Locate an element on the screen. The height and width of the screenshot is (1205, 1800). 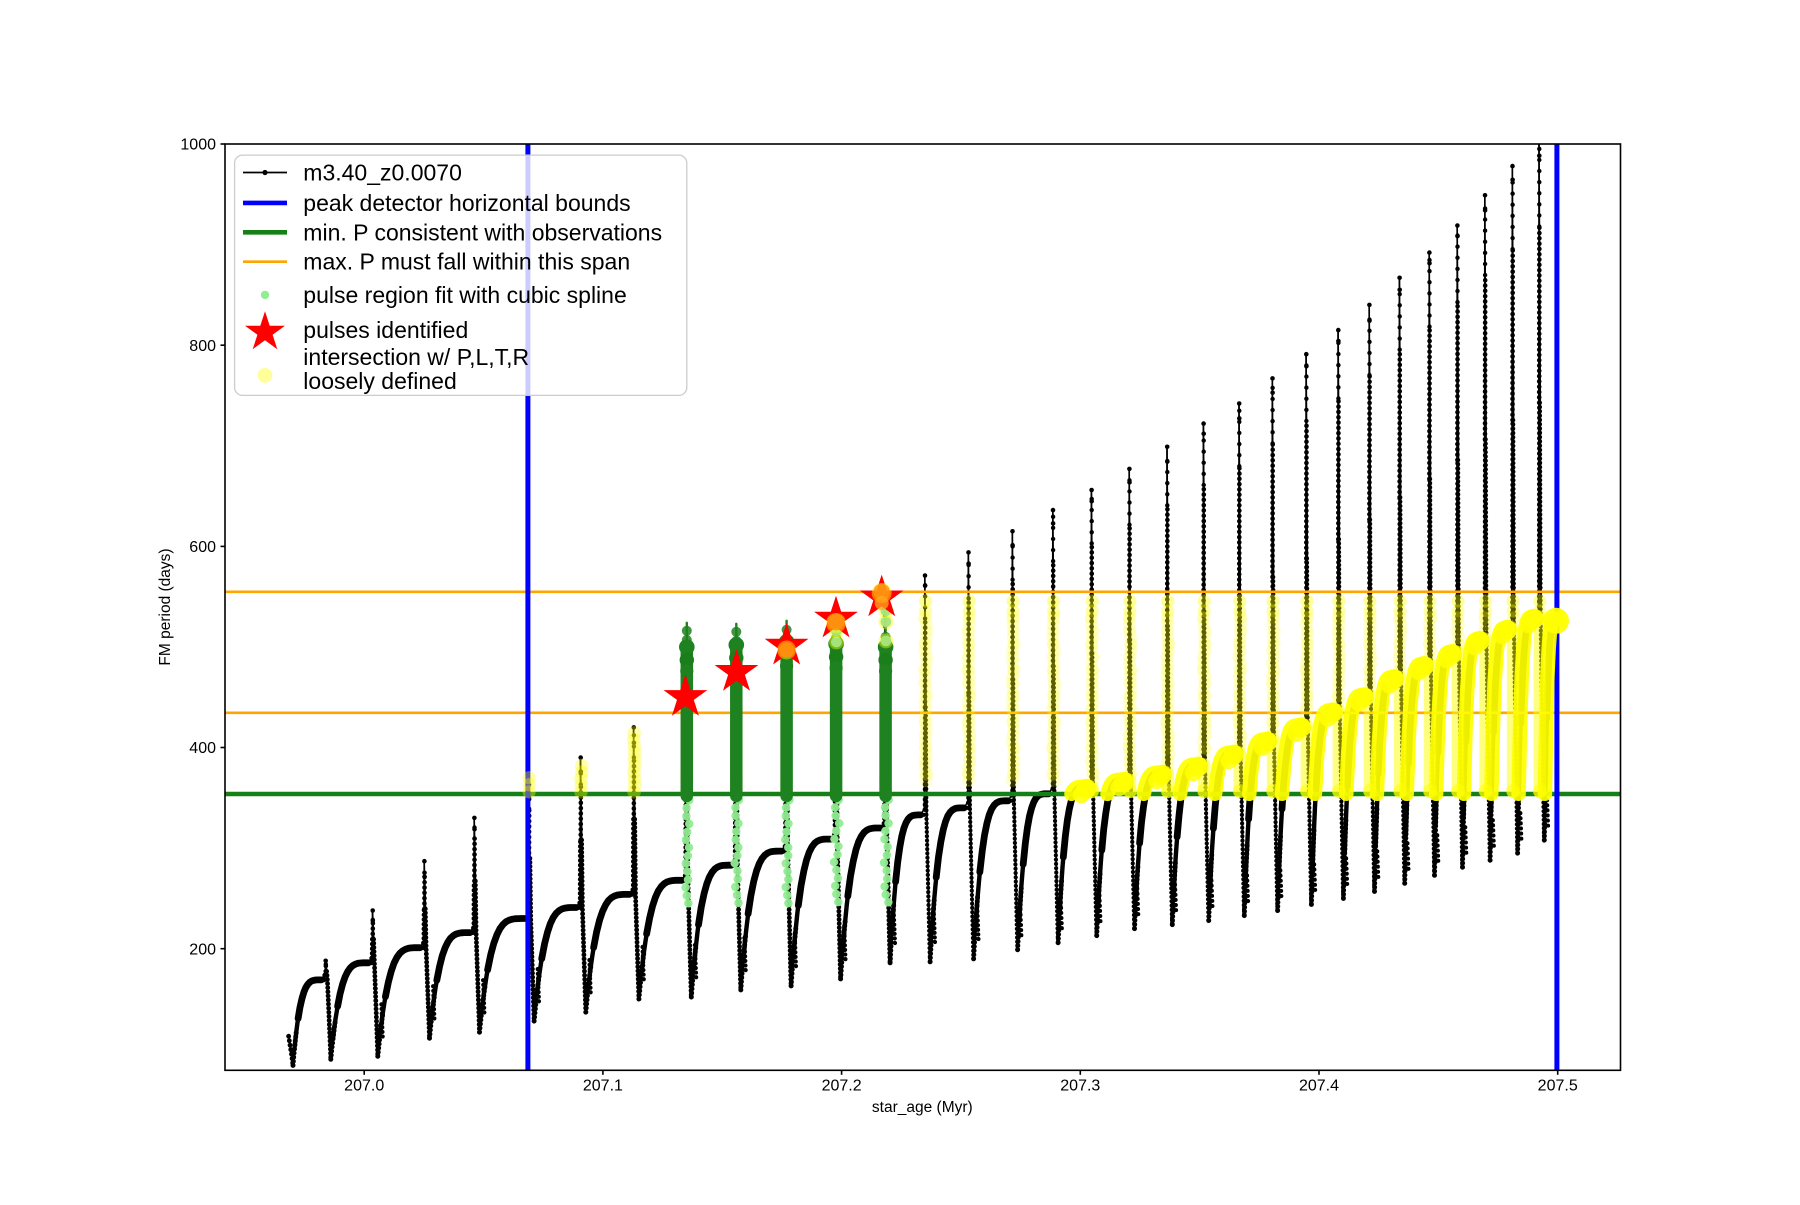
svg-text: 207.1 is located at coordinates (603, 1086).